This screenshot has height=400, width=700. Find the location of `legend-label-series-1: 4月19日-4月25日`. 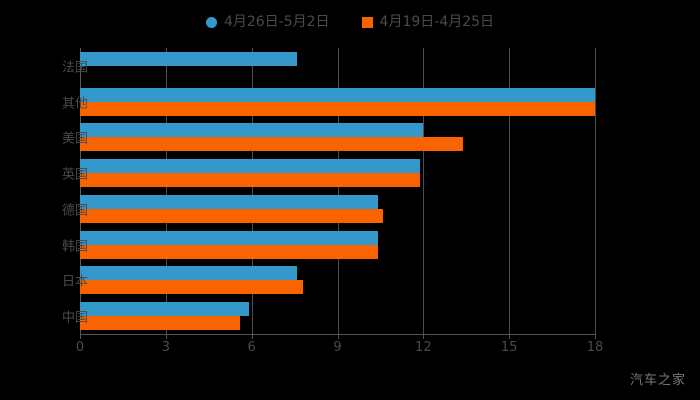

legend-label-series-1: 4月19日-4月25日 is located at coordinates (437, 22).